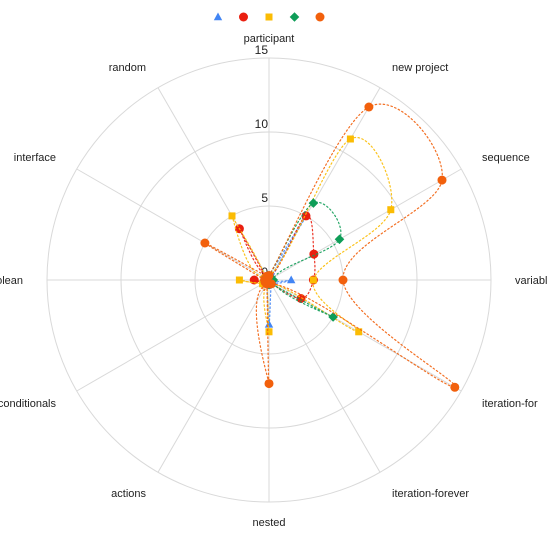 This screenshot has height=539, width=547. What do you see at coordinates (264, 198) in the screenshot?
I see `radial-tick-1: 5` at bounding box center [264, 198].